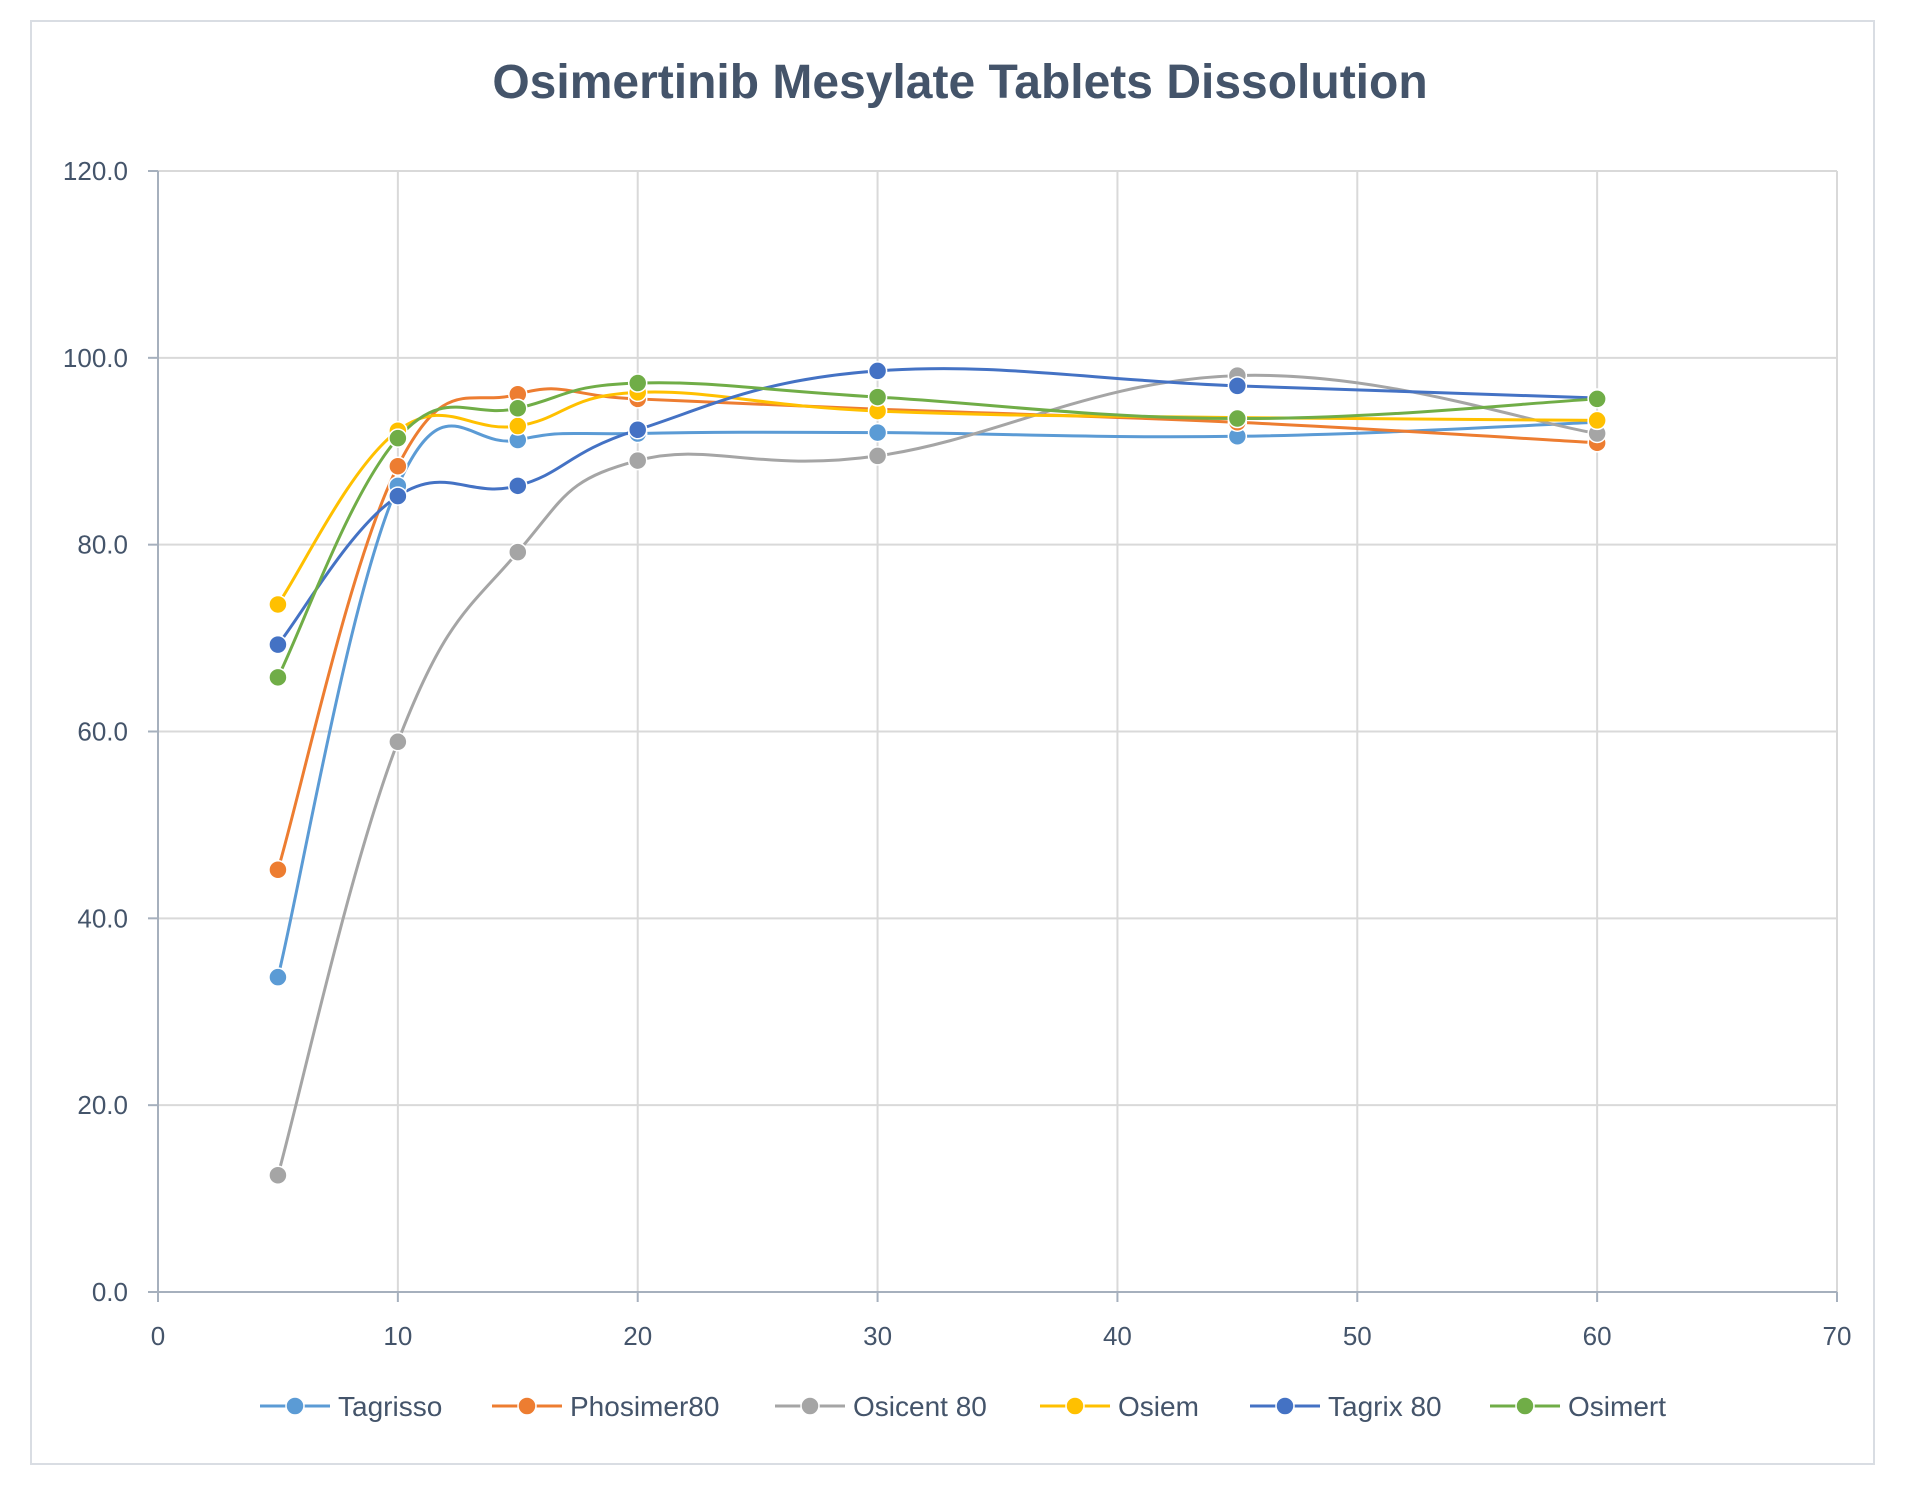 This screenshot has height=1489, width=1920. What do you see at coordinates (937, 498) in the screenshot?
I see `series-line-osiem` at bounding box center [937, 498].